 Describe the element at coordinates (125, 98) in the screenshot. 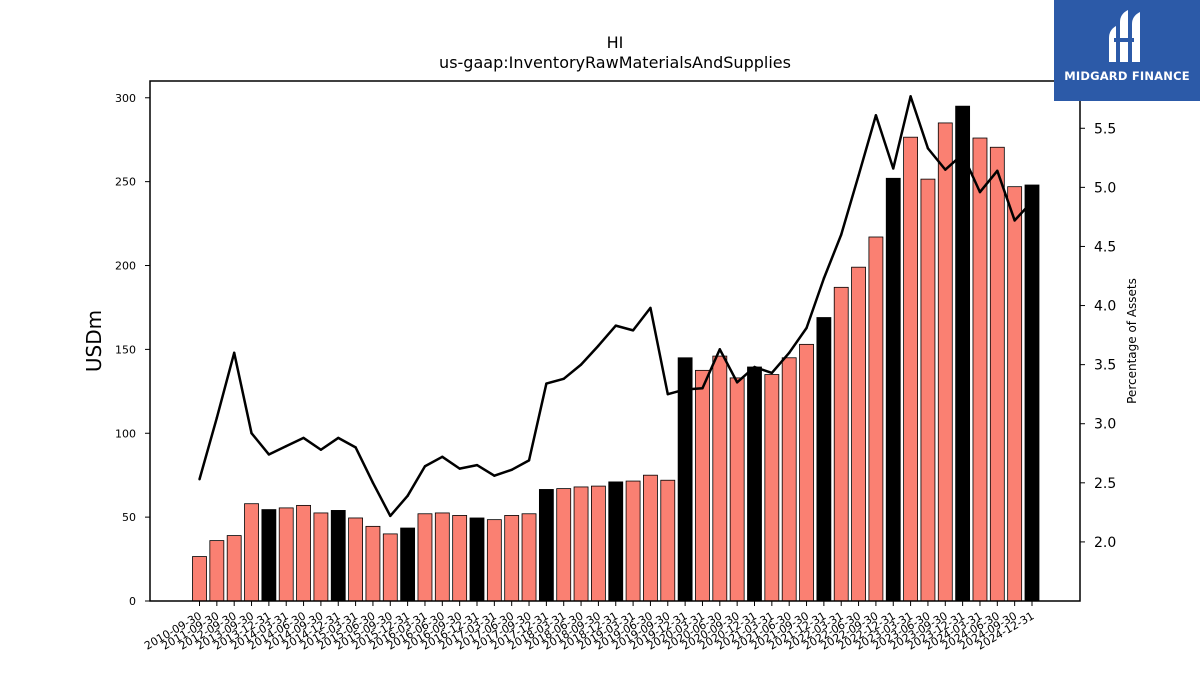

I see `y-tick-label: 300` at that location.